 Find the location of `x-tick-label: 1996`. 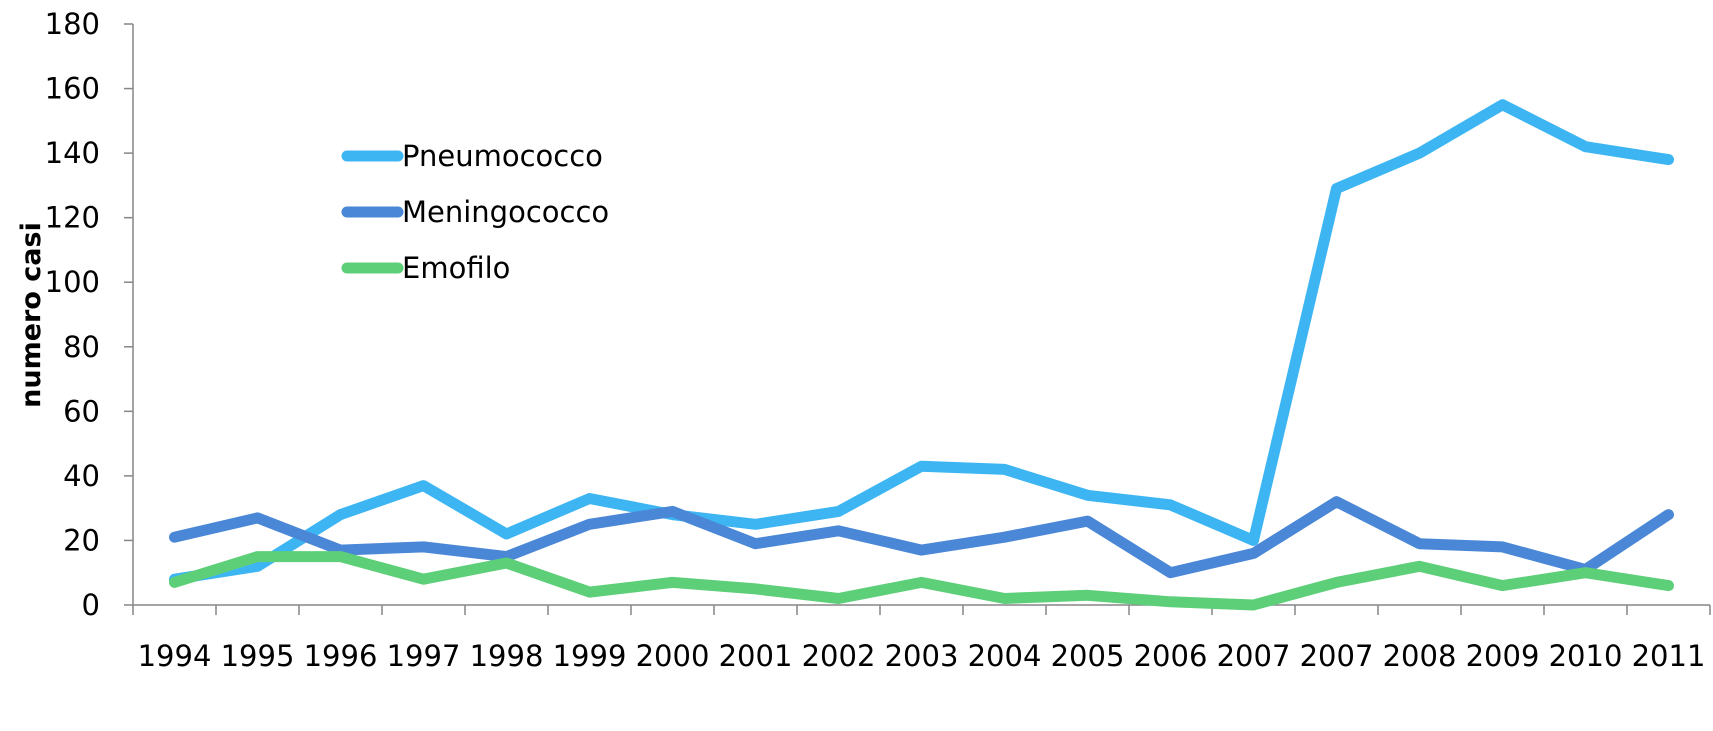

x-tick-label: 1996 is located at coordinates (341, 656).